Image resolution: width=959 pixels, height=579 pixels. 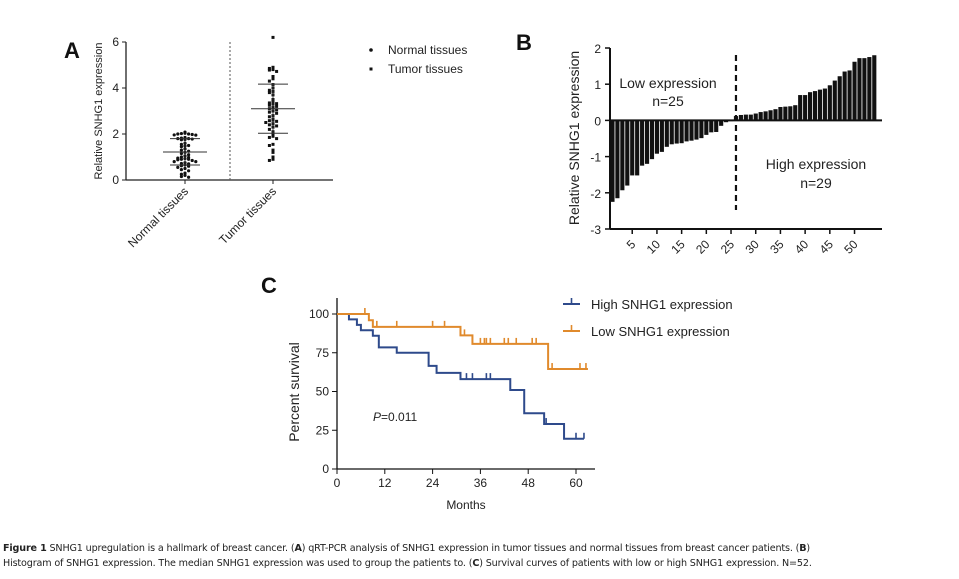 What do you see at coordinates (462, 374) in the screenshot?
I see `panel-c-curves` at bounding box center [462, 374].